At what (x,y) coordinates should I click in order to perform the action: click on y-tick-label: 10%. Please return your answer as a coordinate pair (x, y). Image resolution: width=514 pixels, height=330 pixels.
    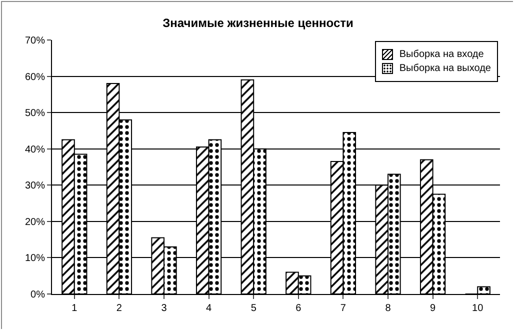
    Looking at the image, I should click on (35, 258).